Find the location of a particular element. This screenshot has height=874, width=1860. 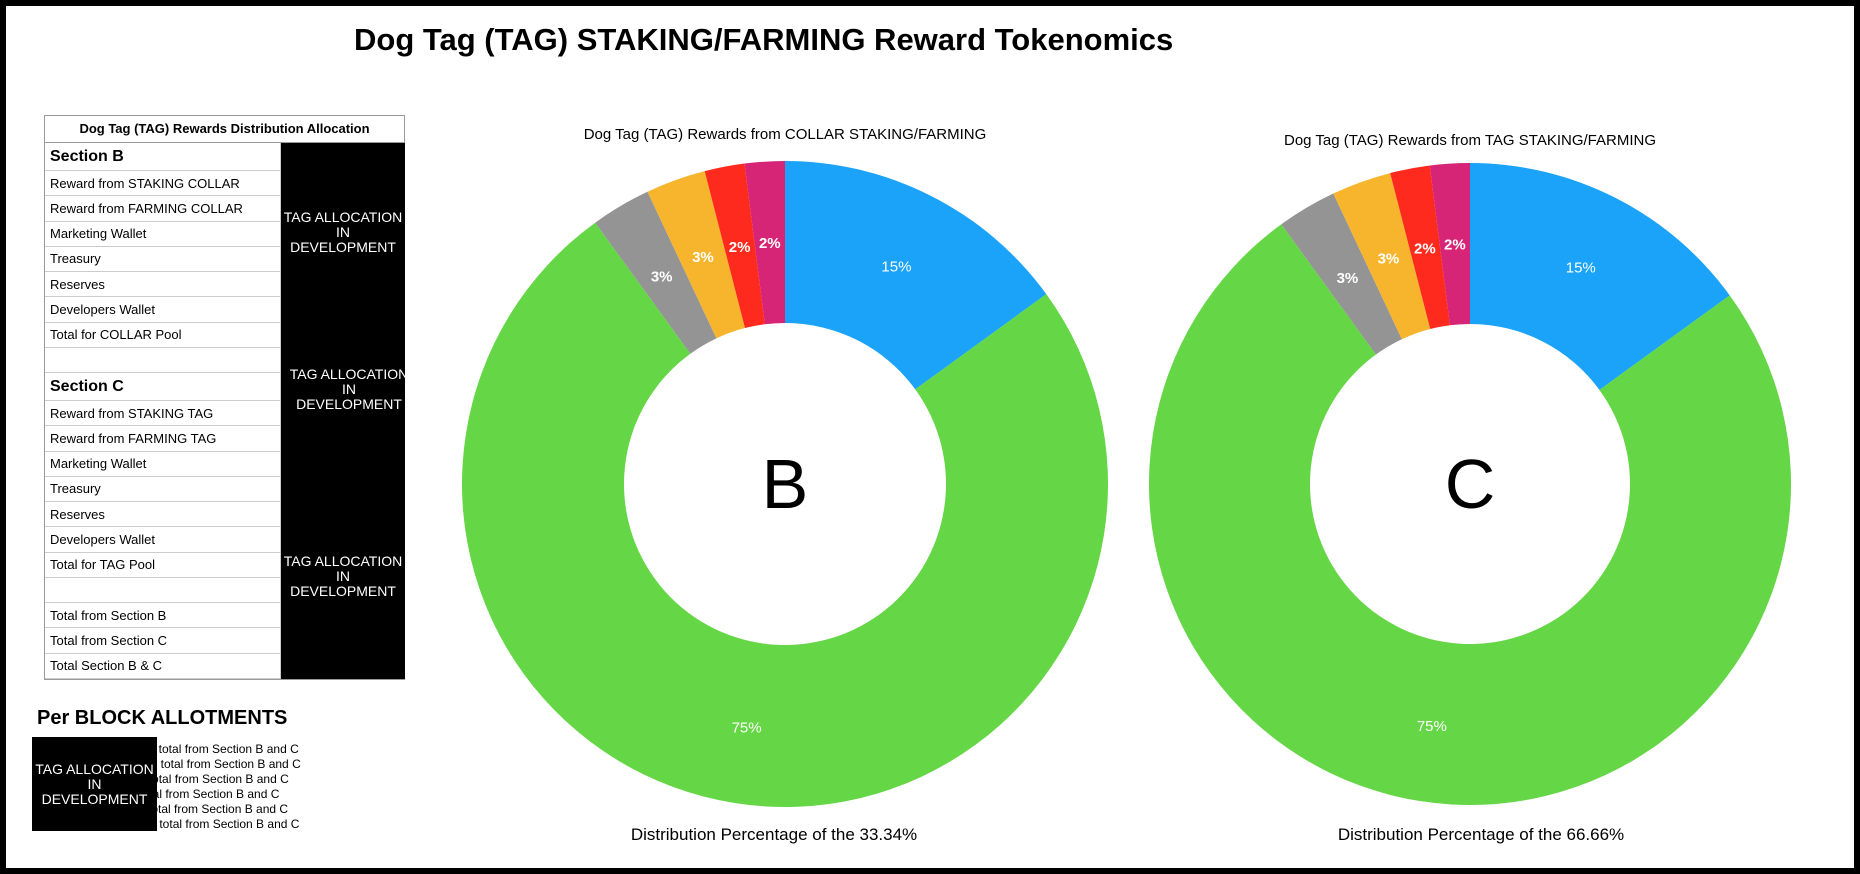

table-row: Total for TAG Pool is located at coordinates (163, 565).